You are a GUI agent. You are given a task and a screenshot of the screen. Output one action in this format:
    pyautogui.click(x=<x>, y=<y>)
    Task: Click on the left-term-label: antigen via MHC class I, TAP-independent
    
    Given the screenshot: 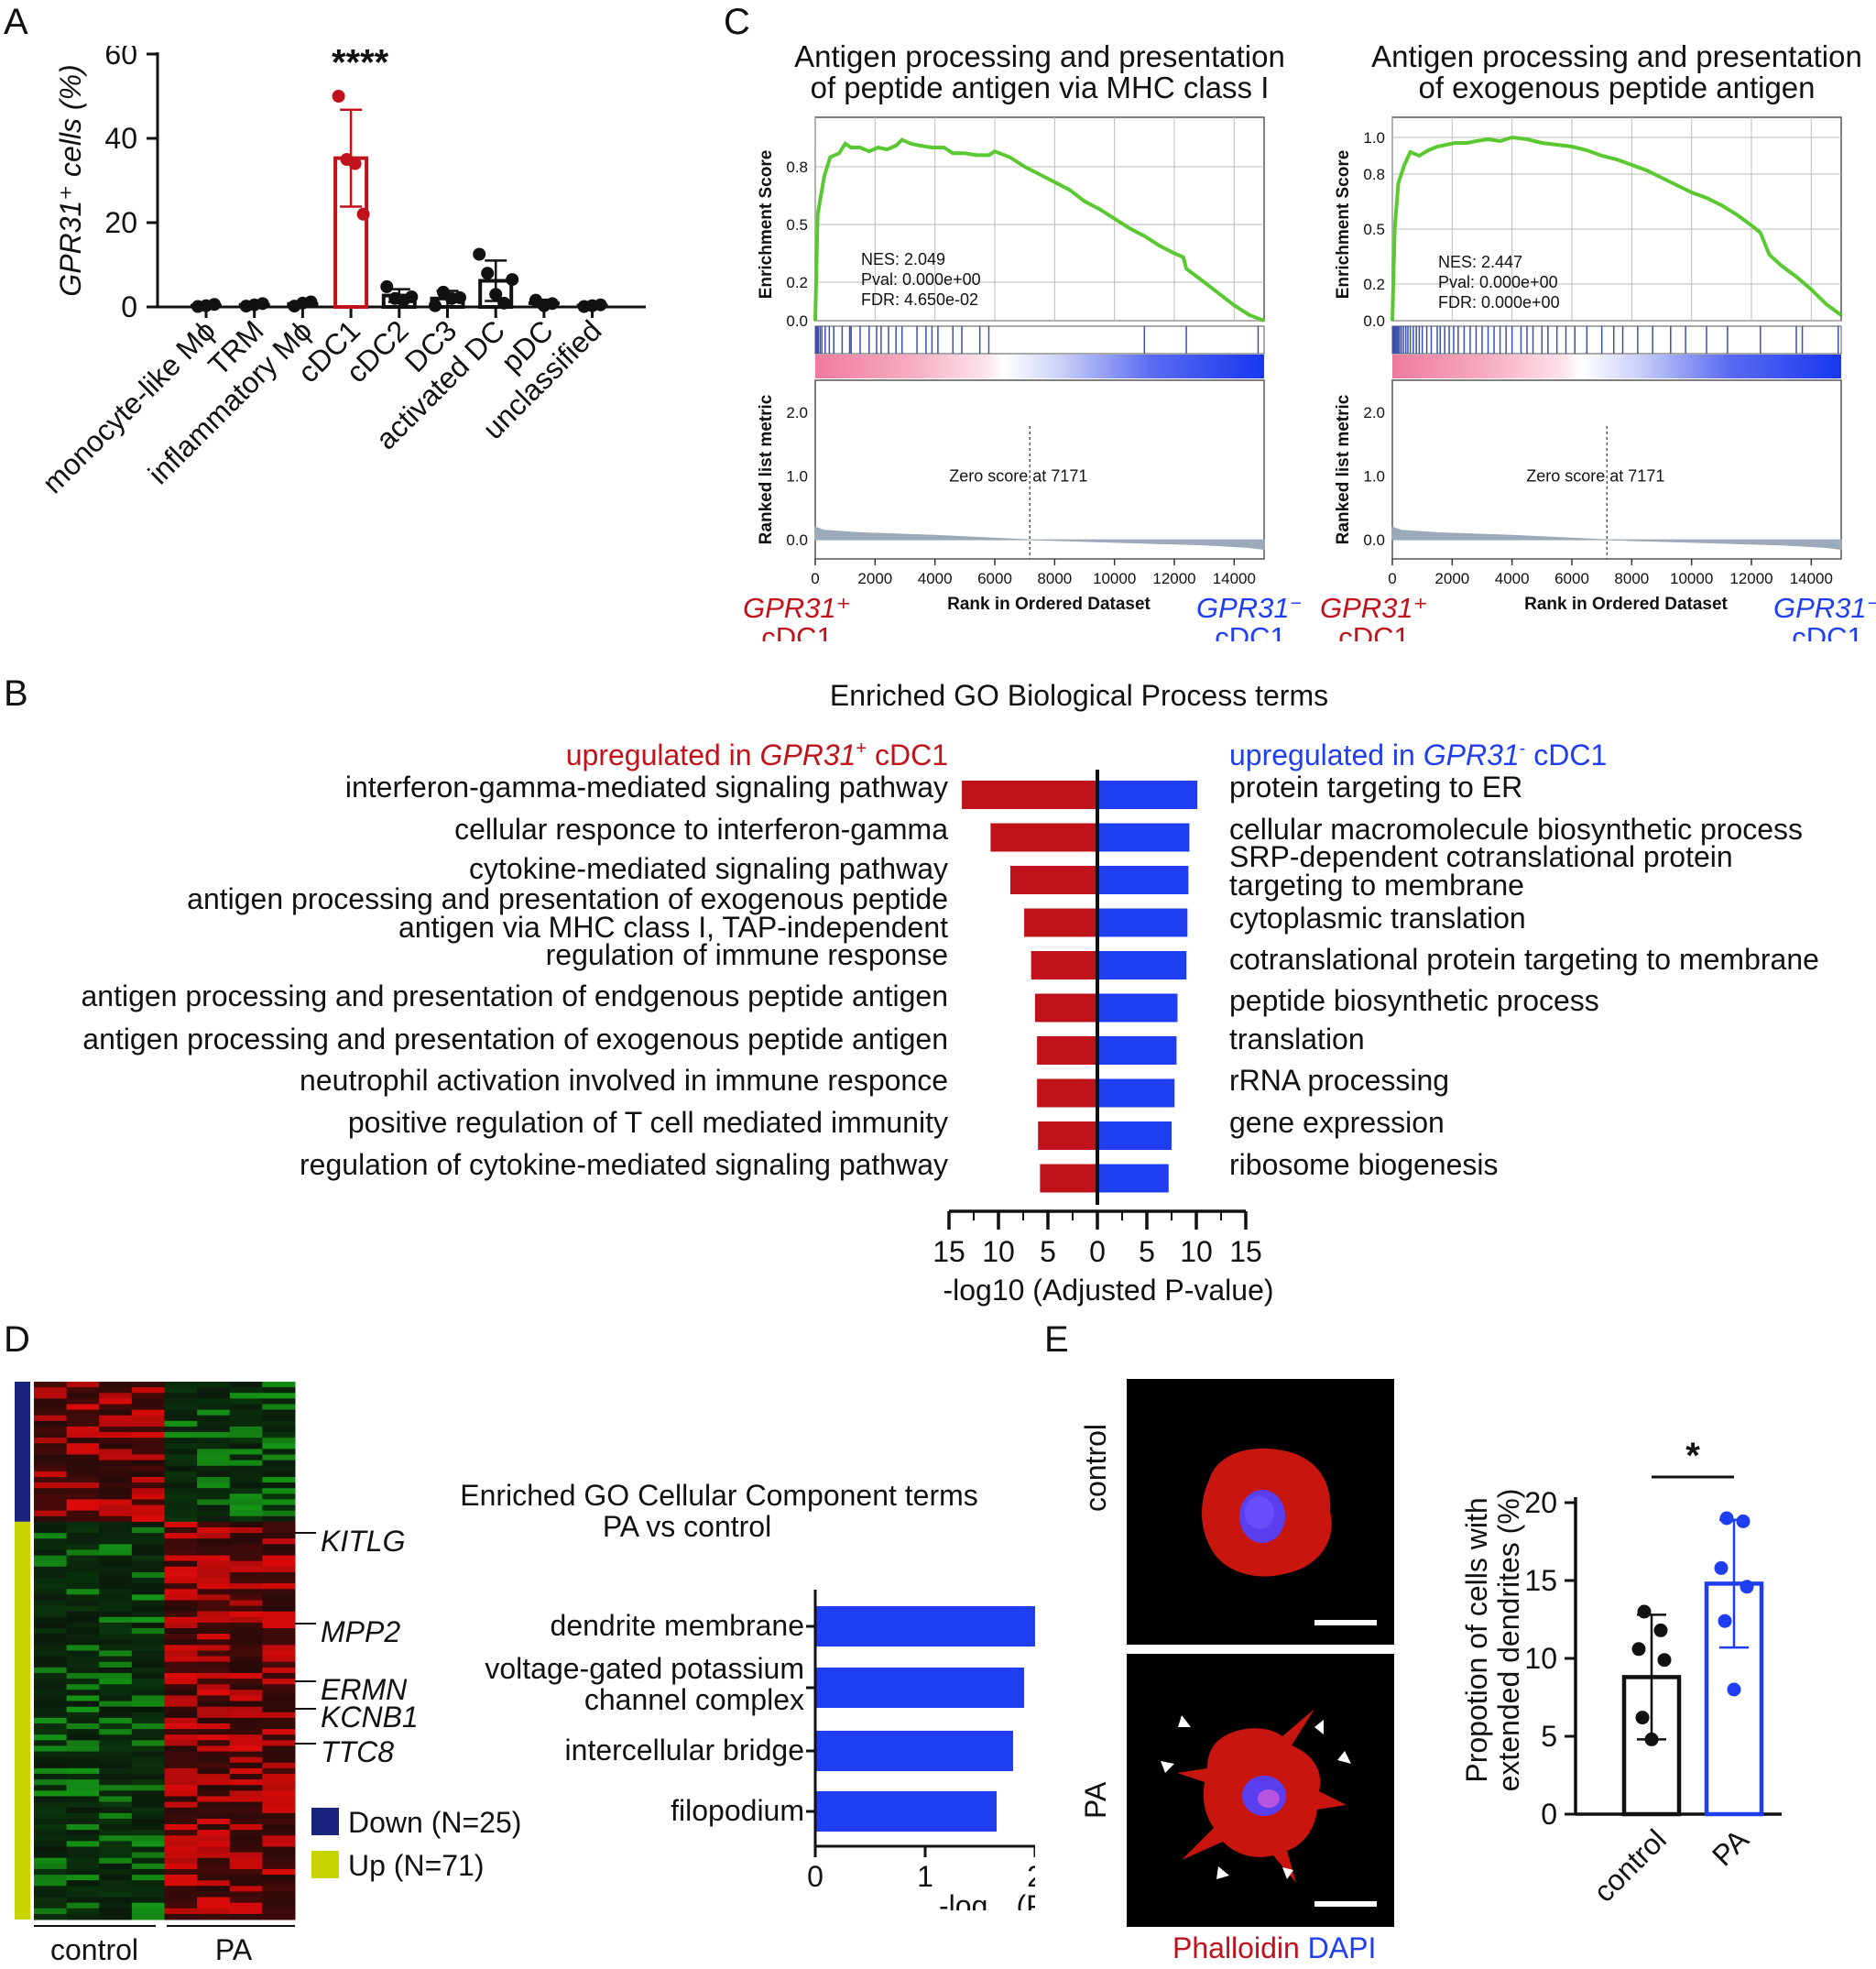 What is the action you would take?
    pyautogui.click(x=673, y=927)
    